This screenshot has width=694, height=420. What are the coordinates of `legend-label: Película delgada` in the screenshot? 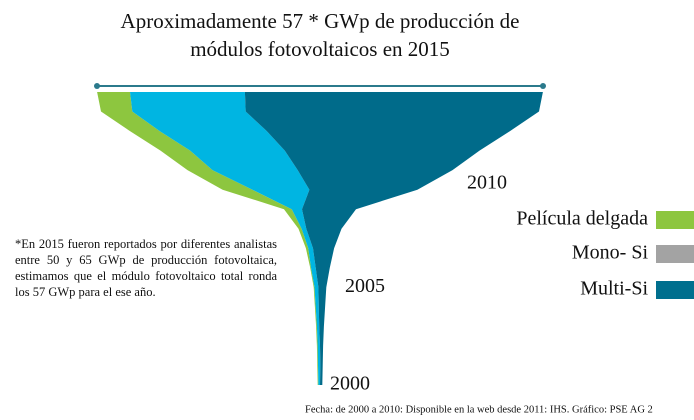 It's located at (582, 219).